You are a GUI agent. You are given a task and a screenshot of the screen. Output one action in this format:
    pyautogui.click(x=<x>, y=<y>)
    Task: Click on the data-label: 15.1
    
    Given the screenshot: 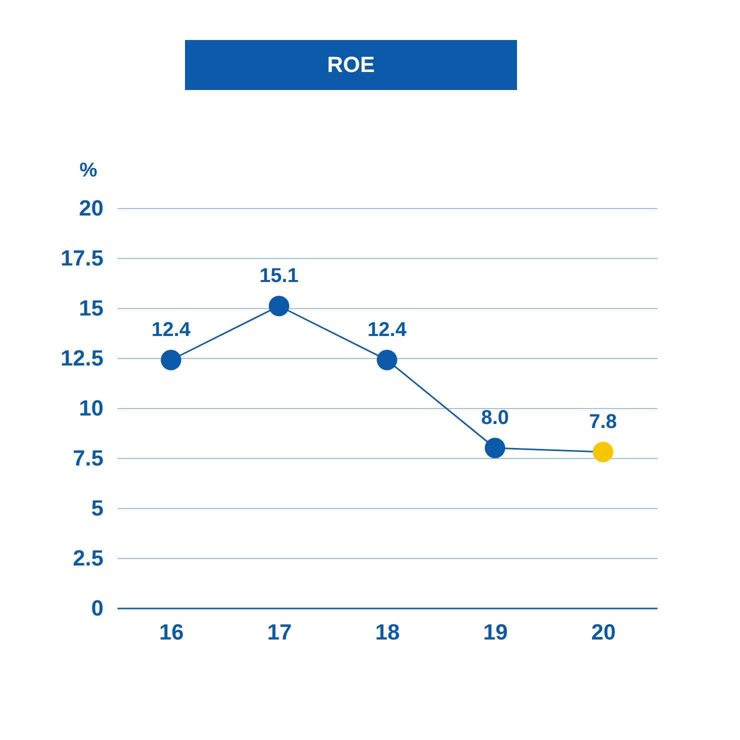 What is the action you would take?
    pyautogui.click(x=279, y=276)
    